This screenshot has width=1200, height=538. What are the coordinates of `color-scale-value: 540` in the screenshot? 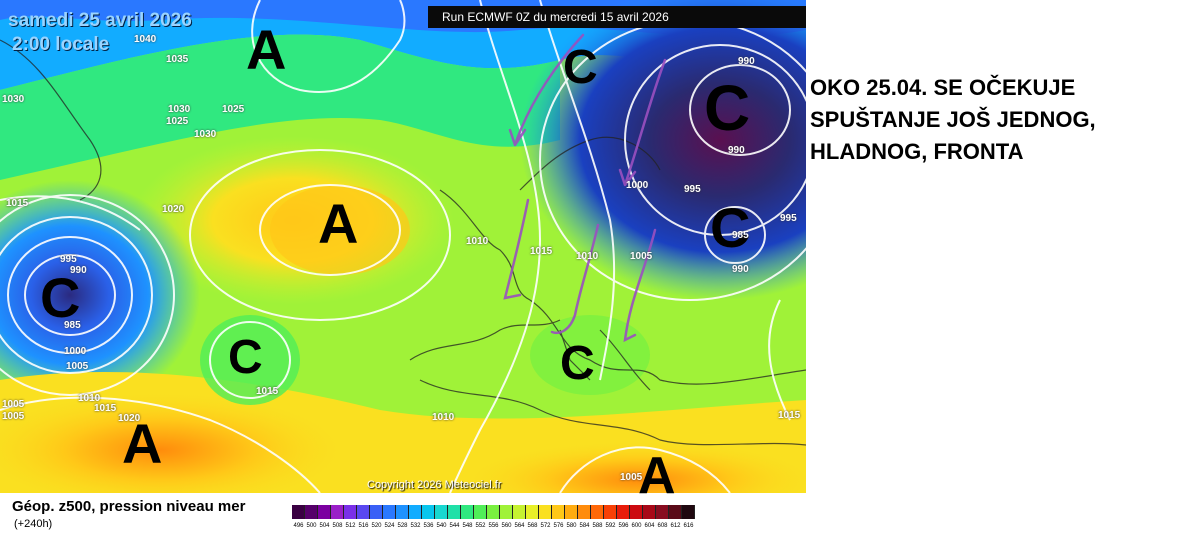 It's located at (441, 526).